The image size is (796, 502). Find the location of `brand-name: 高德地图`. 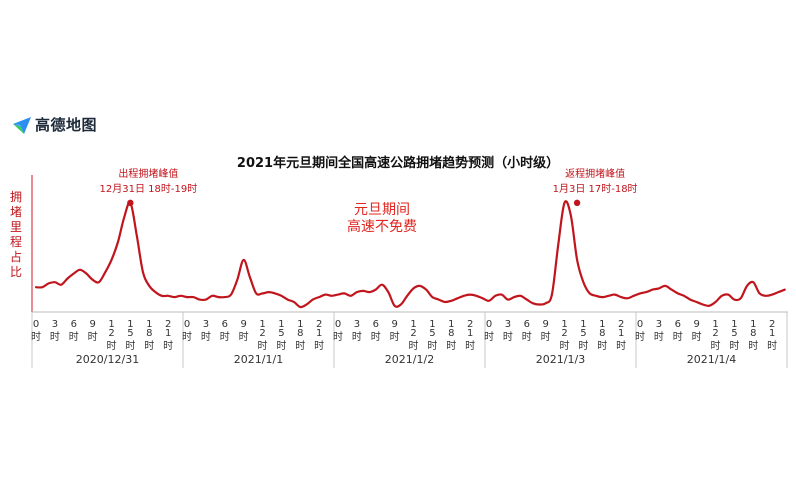

brand-name: 高德地图 is located at coordinates (66, 125).